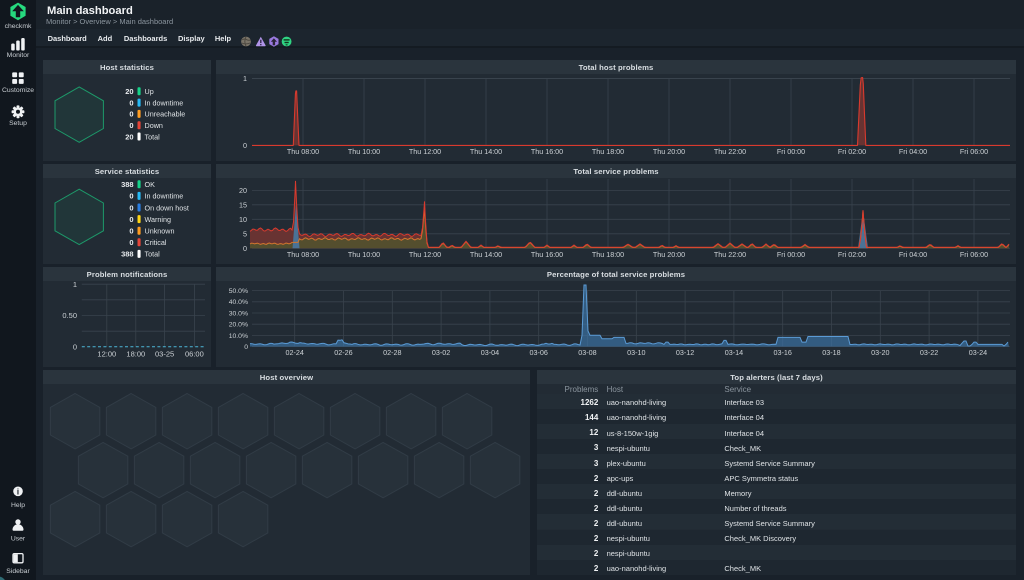  I want to click on svg-text: 0.50, so click(69, 315).